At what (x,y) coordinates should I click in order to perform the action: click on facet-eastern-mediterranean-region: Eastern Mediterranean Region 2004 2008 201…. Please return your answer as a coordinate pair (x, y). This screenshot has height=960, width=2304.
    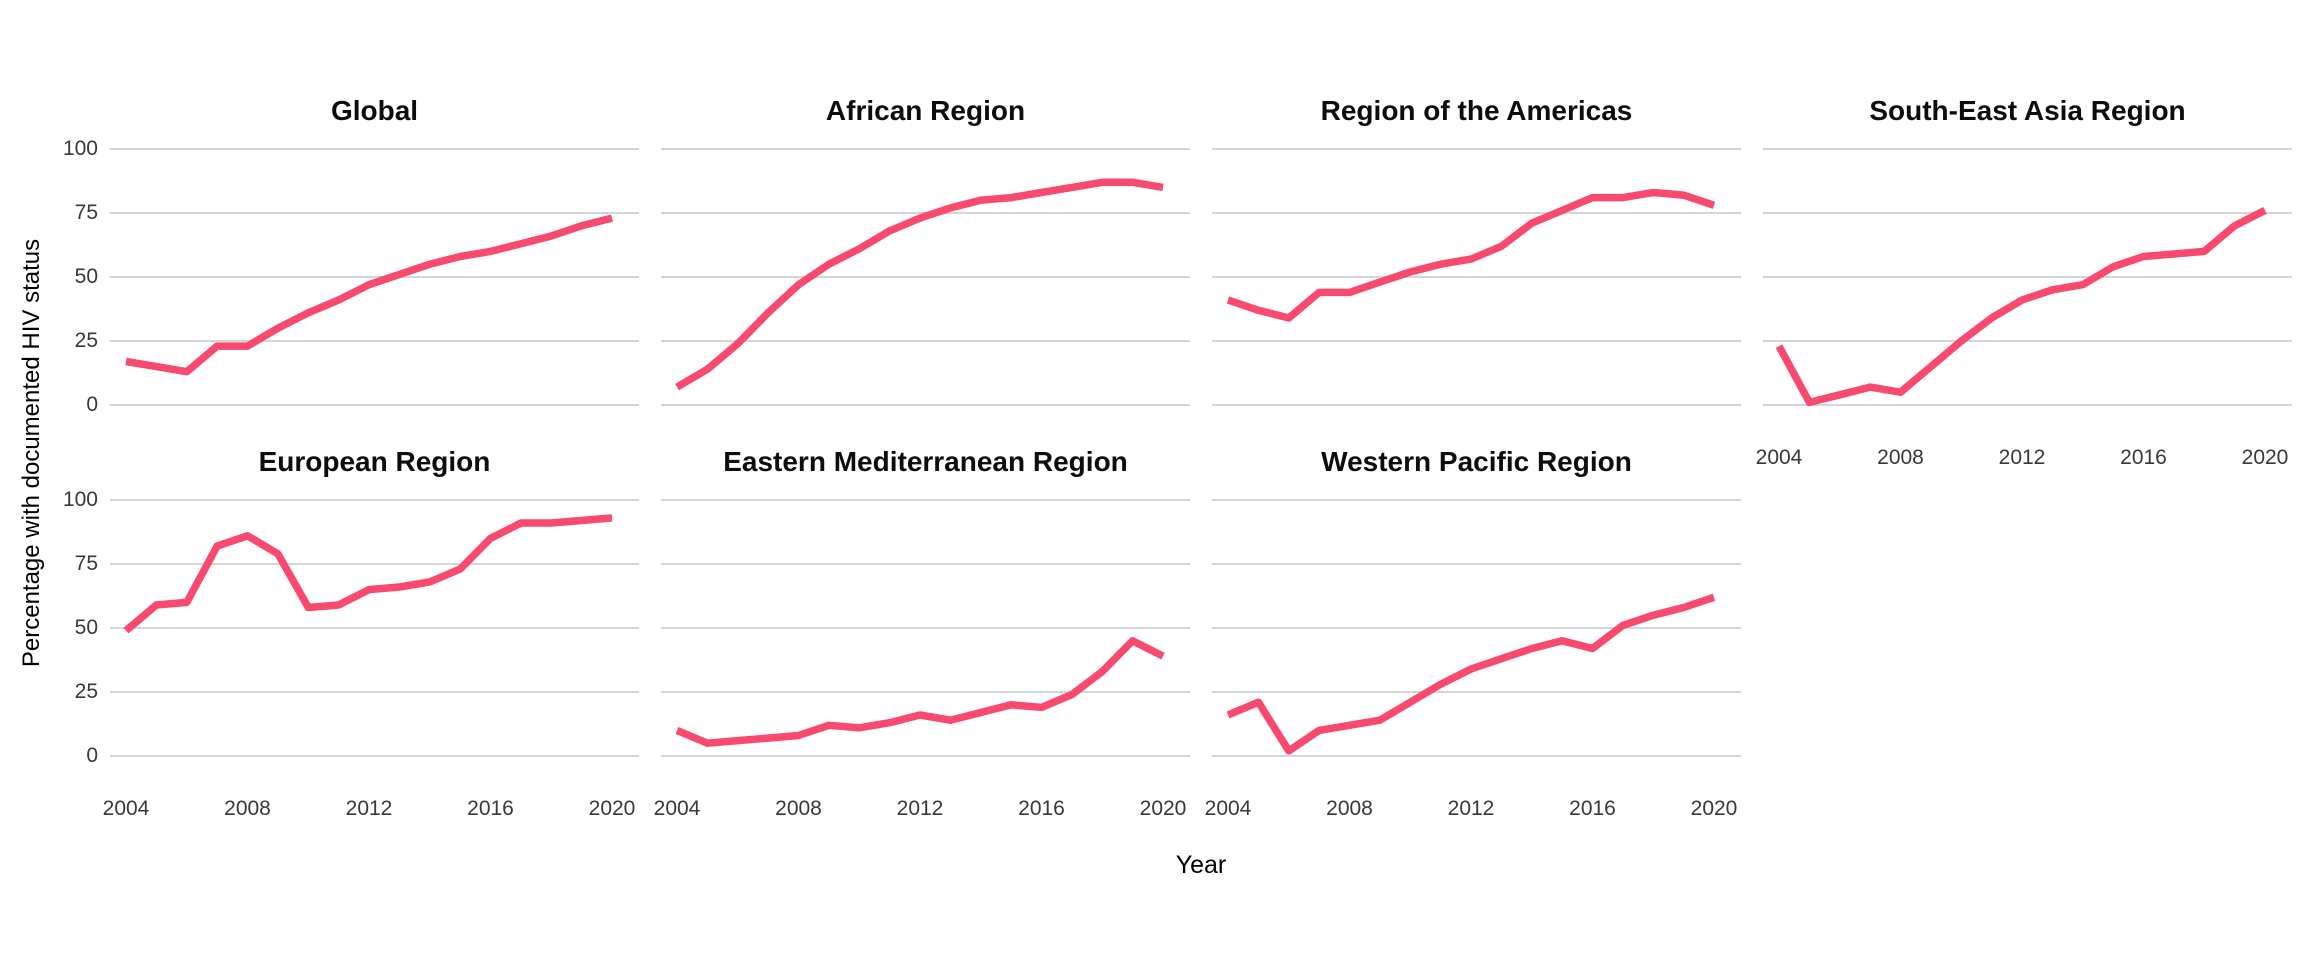
    Looking at the image, I should click on (922, 628).